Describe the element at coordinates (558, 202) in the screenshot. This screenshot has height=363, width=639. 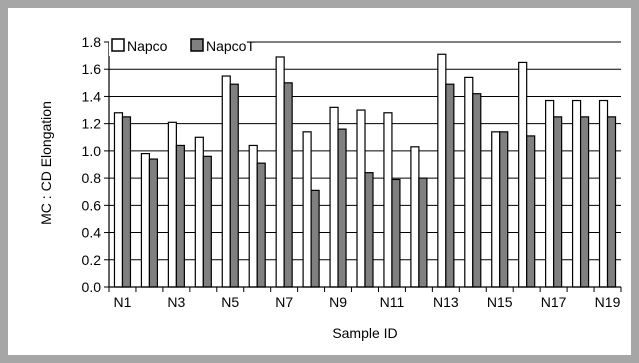
I see `bar-napcot-n17` at that location.